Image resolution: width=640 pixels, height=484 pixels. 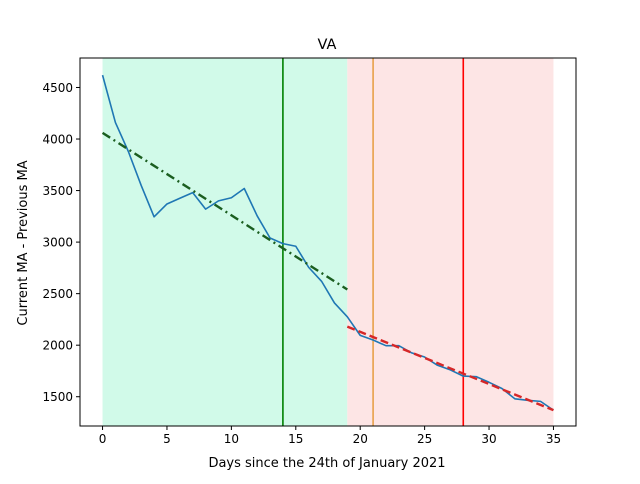 What do you see at coordinates (488, 439) in the screenshot?
I see `x-tick-label: 30` at bounding box center [488, 439].